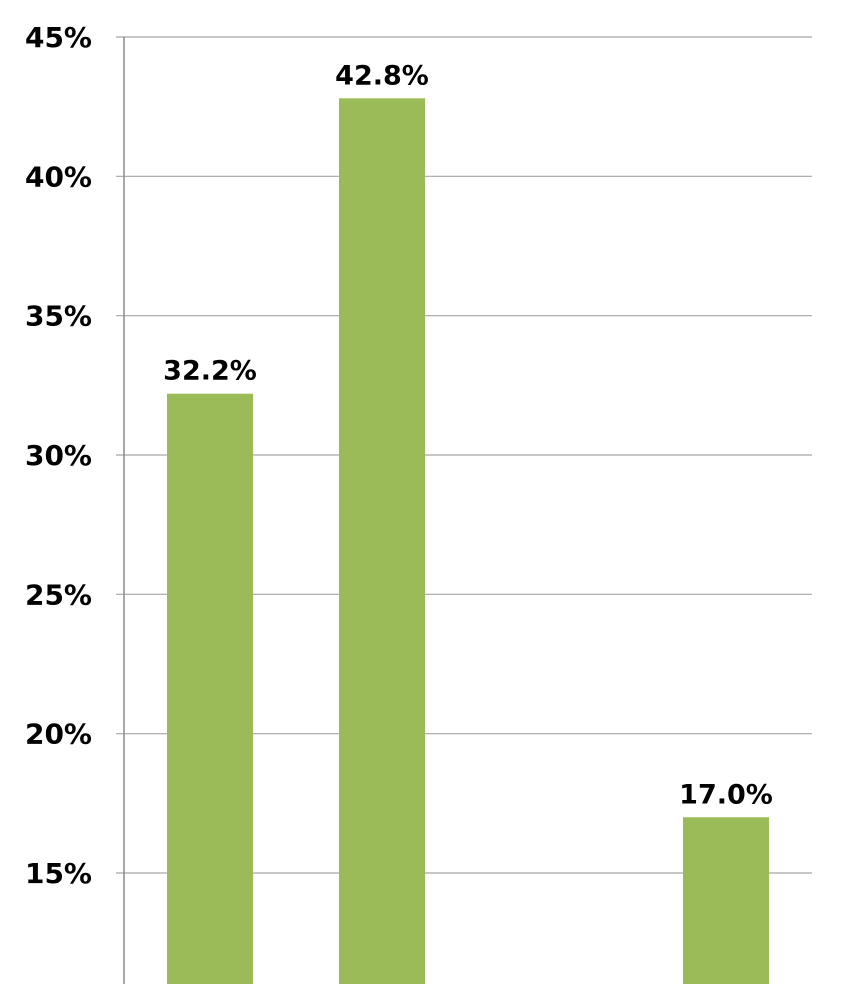  I want to click on y-tick-label: 35%, so click(58, 316).